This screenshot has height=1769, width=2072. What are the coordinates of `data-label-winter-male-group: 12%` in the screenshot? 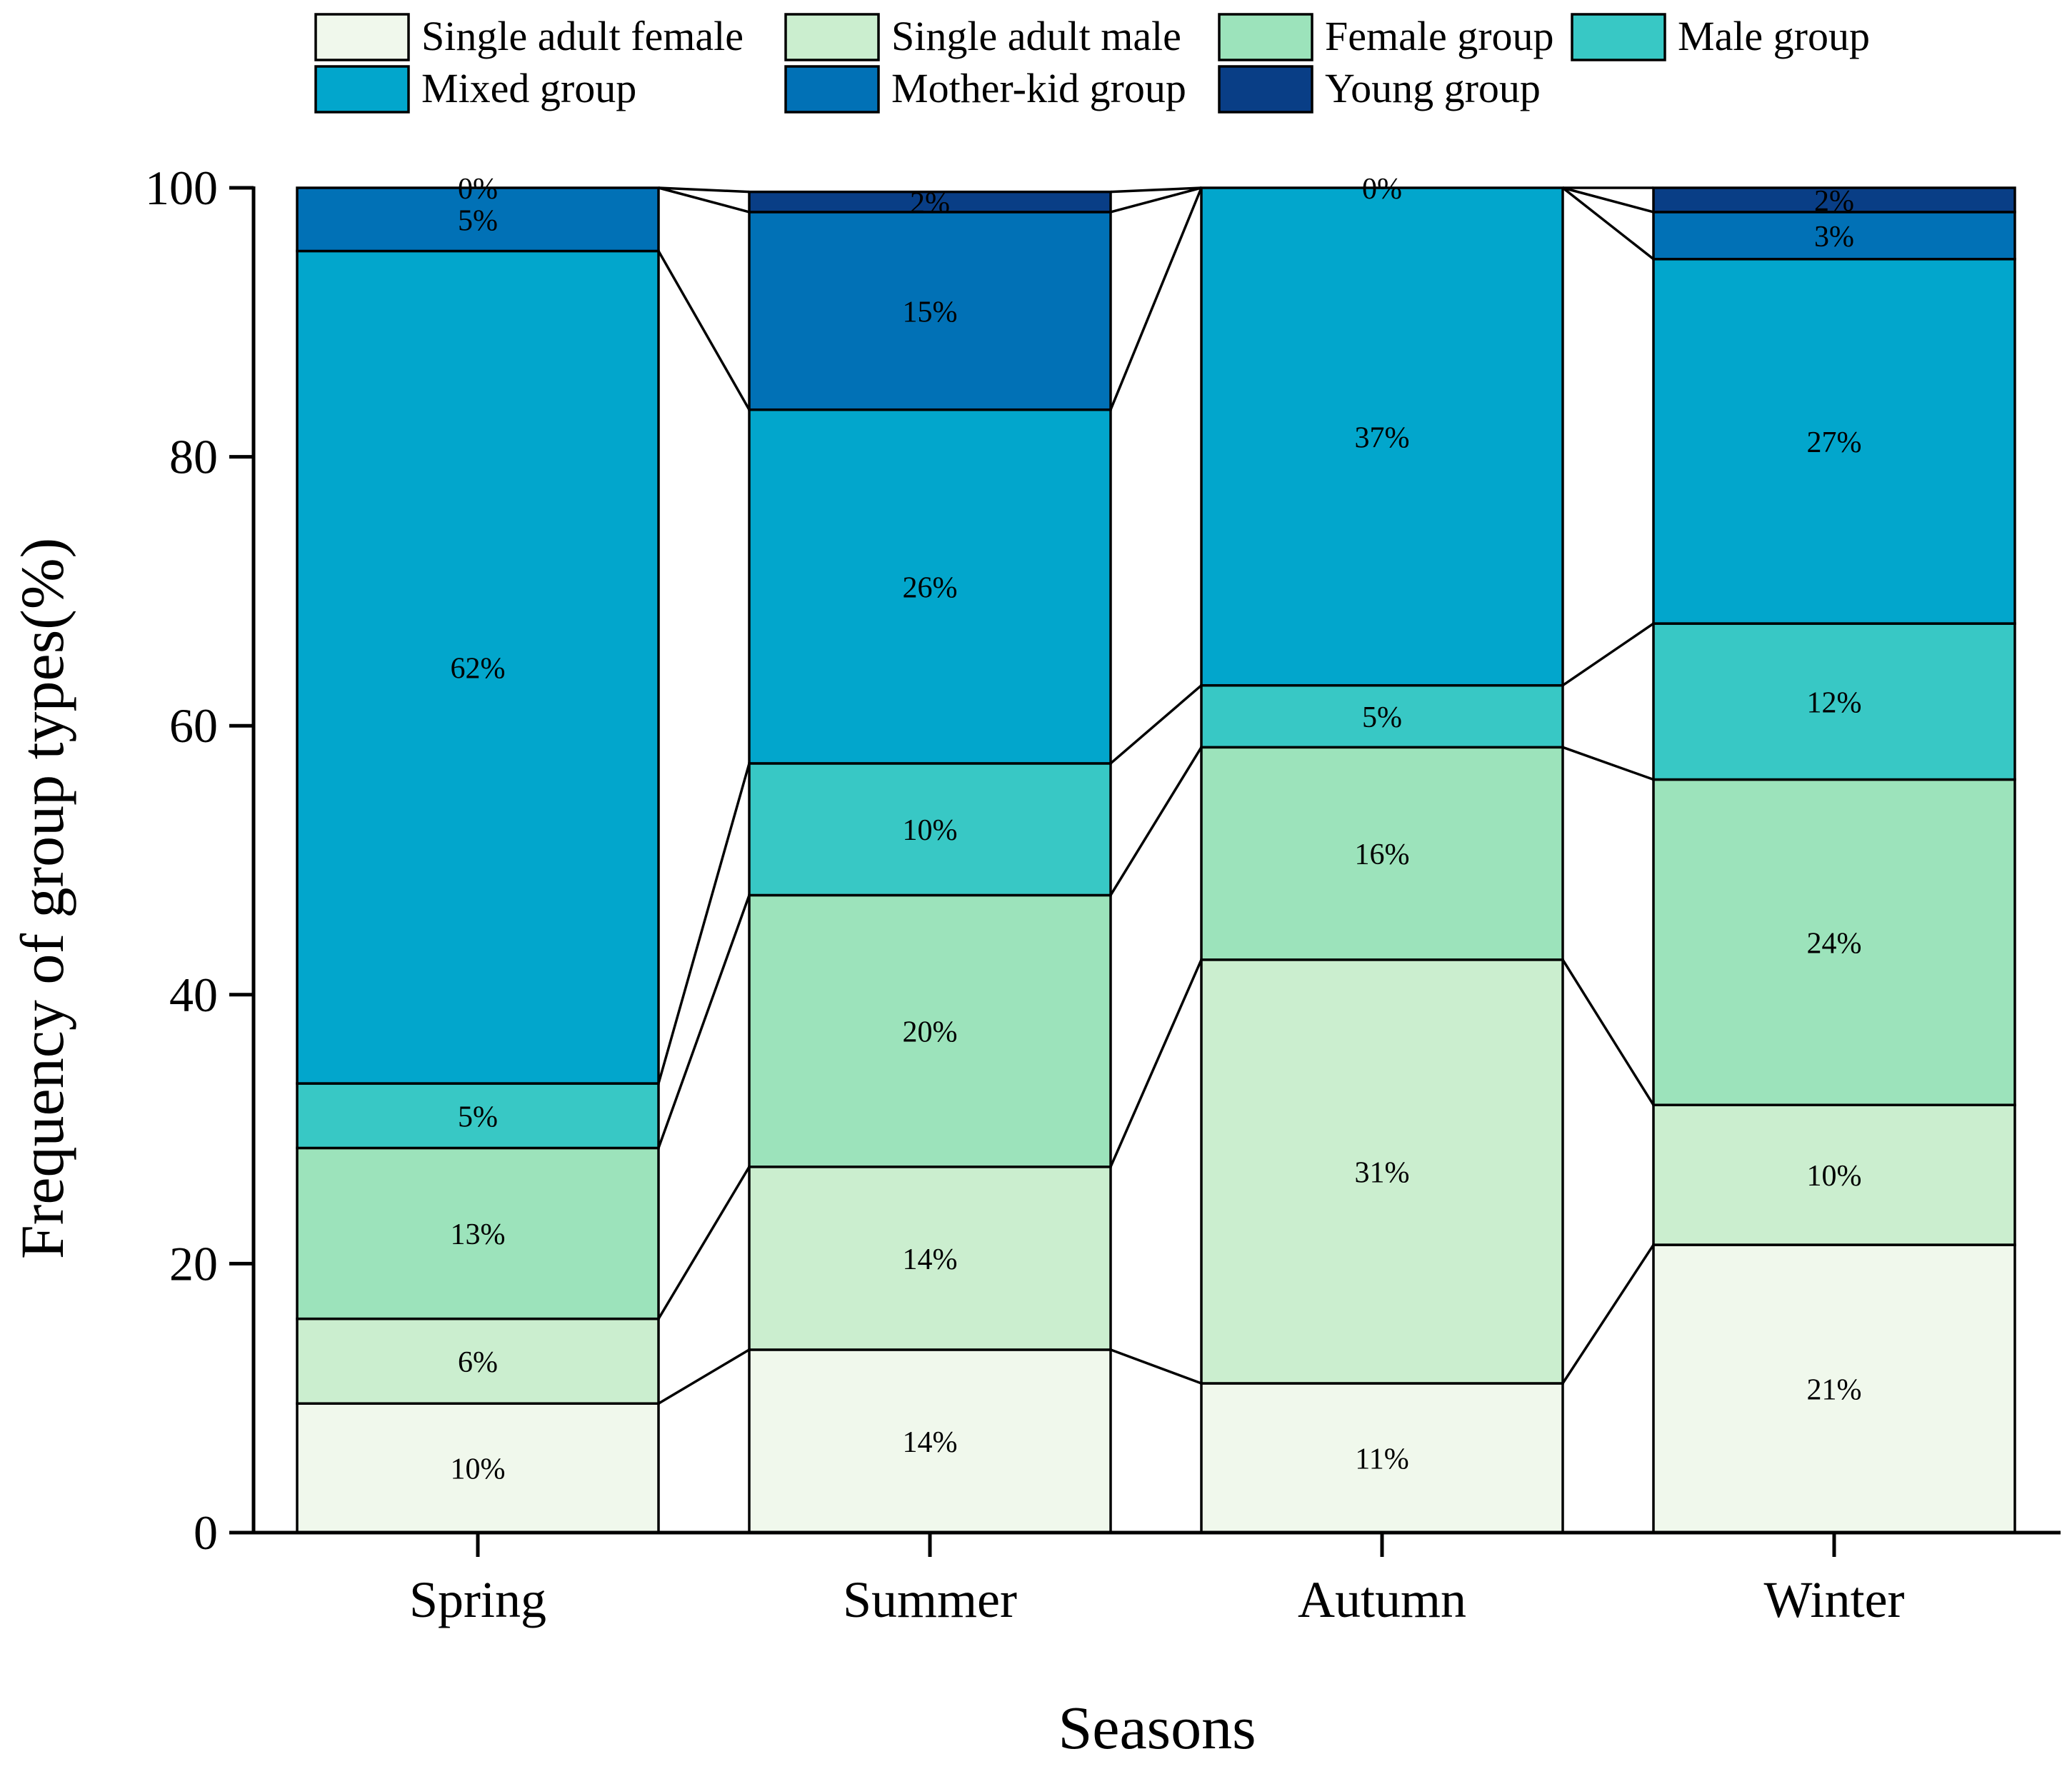 It's located at (1835, 702).